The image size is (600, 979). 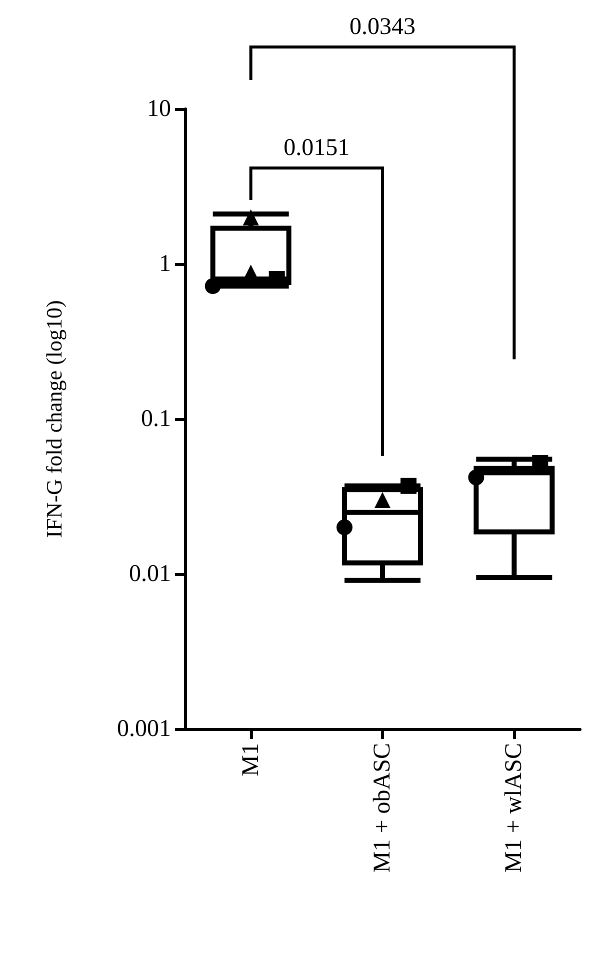 I want to click on y-axis-title: IFN-G fold change (log10), so click(x=54, y=419).